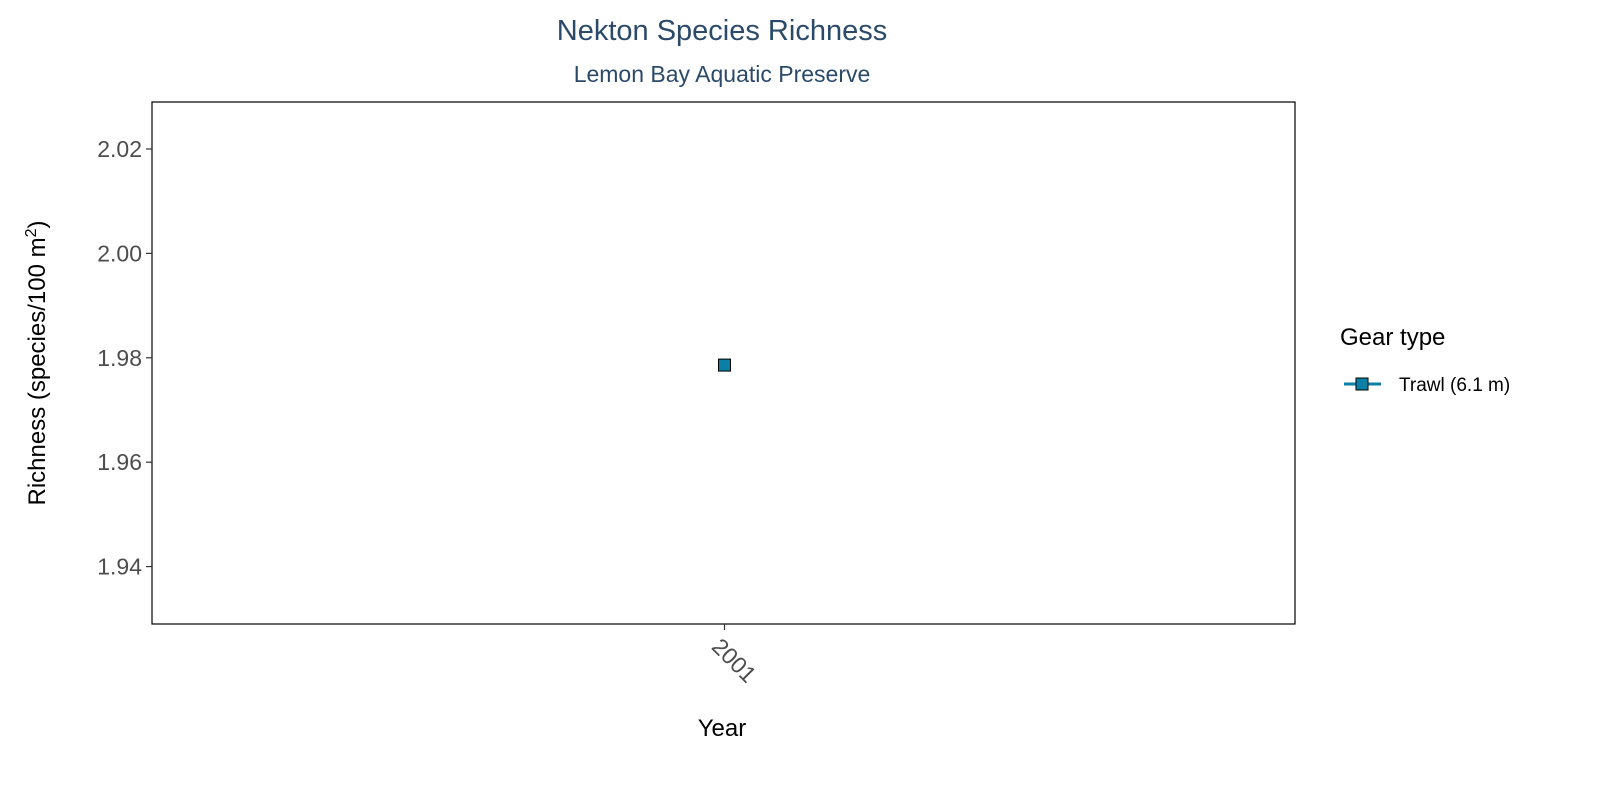 This screenshot has width=1600, height=800. I want to click on y-axis-label-superscript: 2, so click(31, 232).